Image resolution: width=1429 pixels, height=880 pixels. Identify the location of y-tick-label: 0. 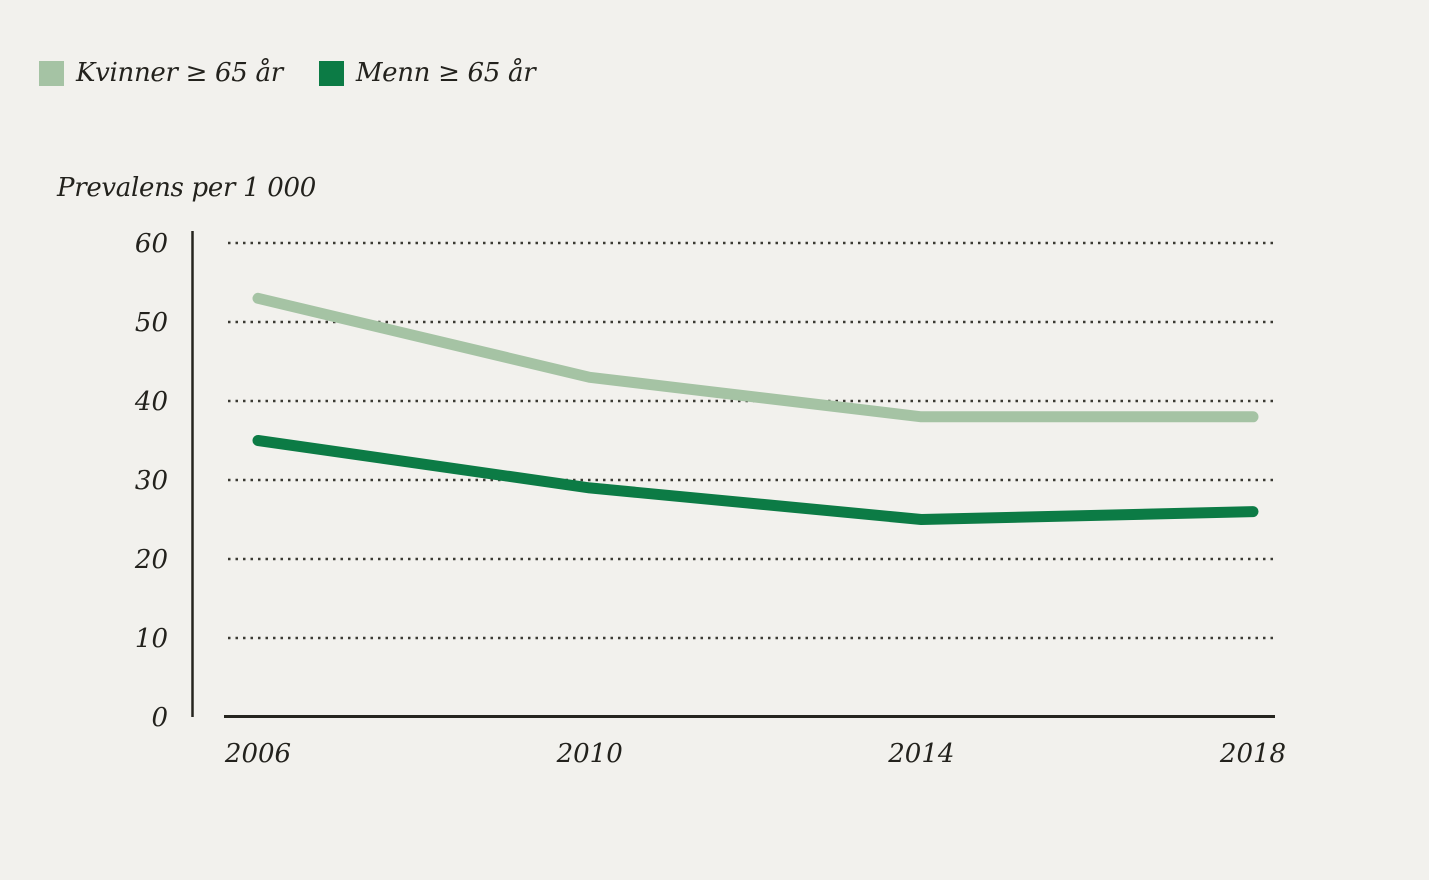
(159, 718).